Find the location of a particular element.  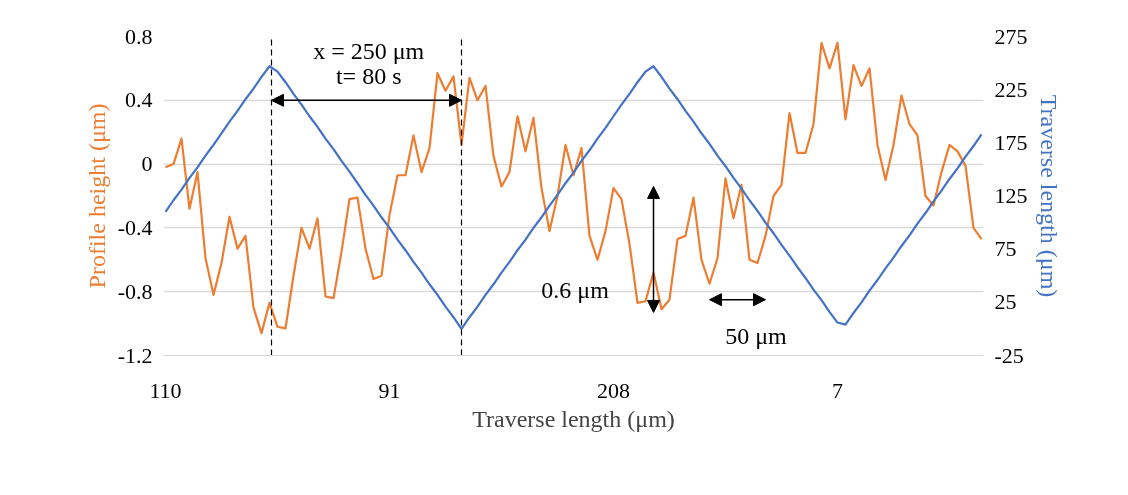

annotation: x = 250 μm is located at coordinates (369, 50).